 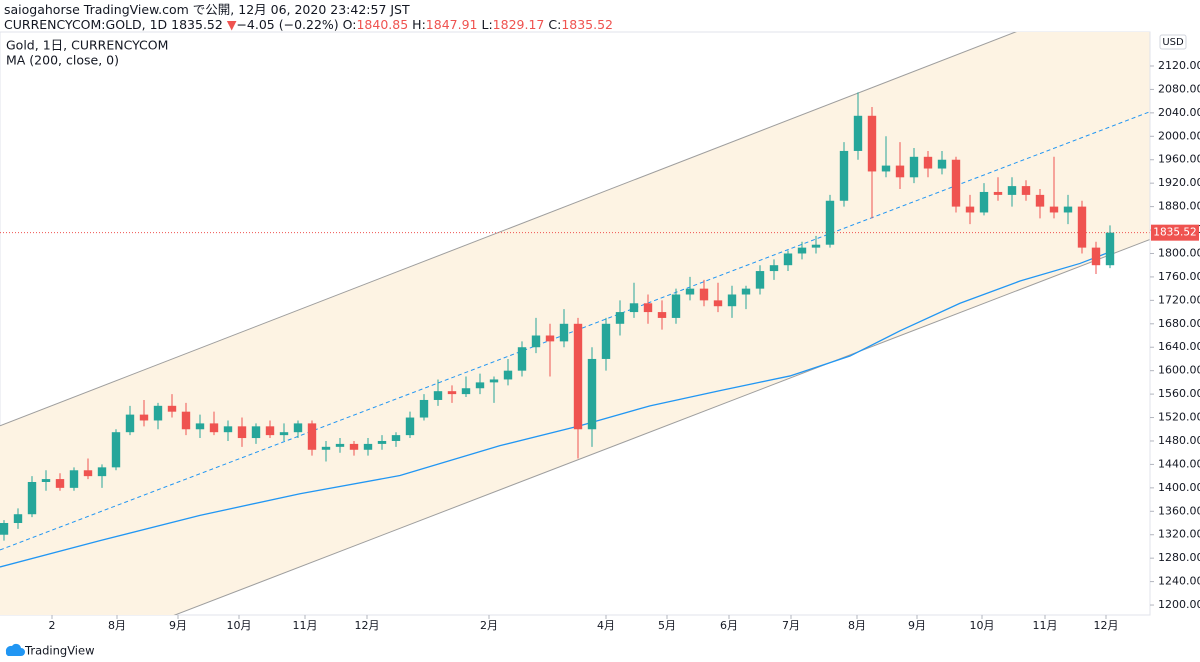 I want to click on last-price-label: 1835.52, so click(x=1174, y=233).